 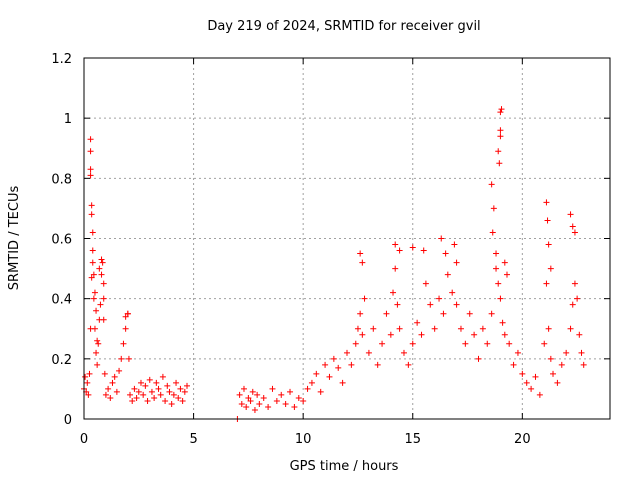 What do you see at coordinates (303, 439) in the screenshot?
I see `x-tick-label: 10` at bounding box center [303, 439].